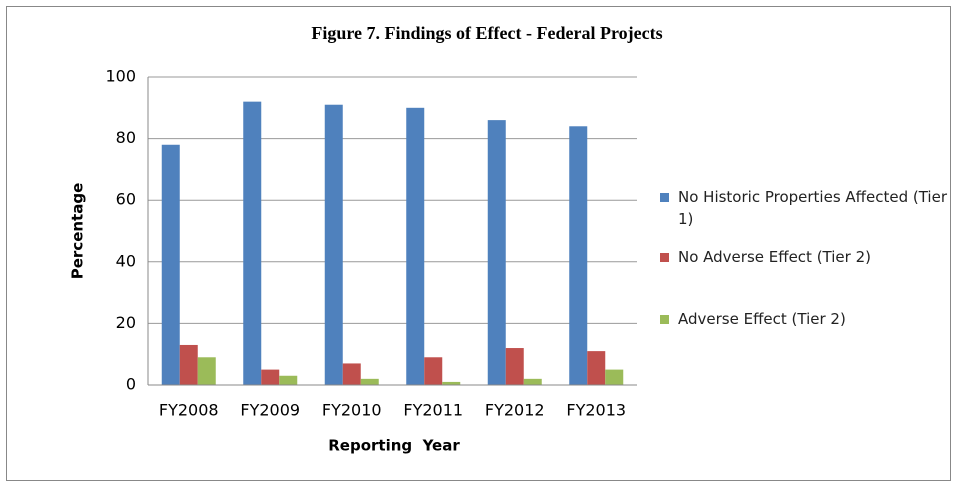 This screenshot has width=957, height=487. Describe the element at coordinates (126, 322) in the screenshot. I see `y-tick-label: 20` at that location.